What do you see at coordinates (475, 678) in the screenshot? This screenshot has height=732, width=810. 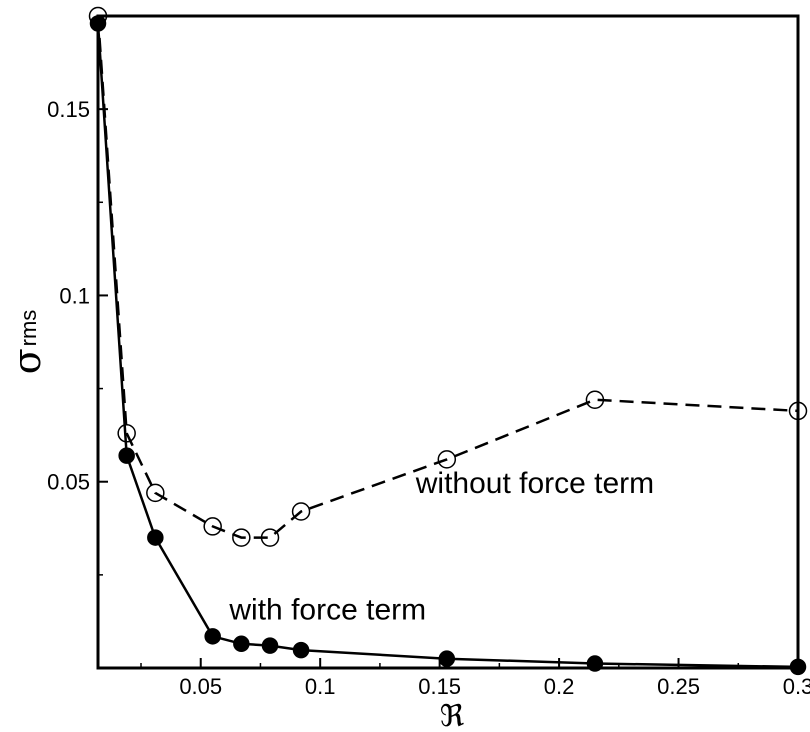 I see `x-axis-ticks: 0.05 0.1 0.15 0.2 0.25 0.3` at bounding box center [475, 678].